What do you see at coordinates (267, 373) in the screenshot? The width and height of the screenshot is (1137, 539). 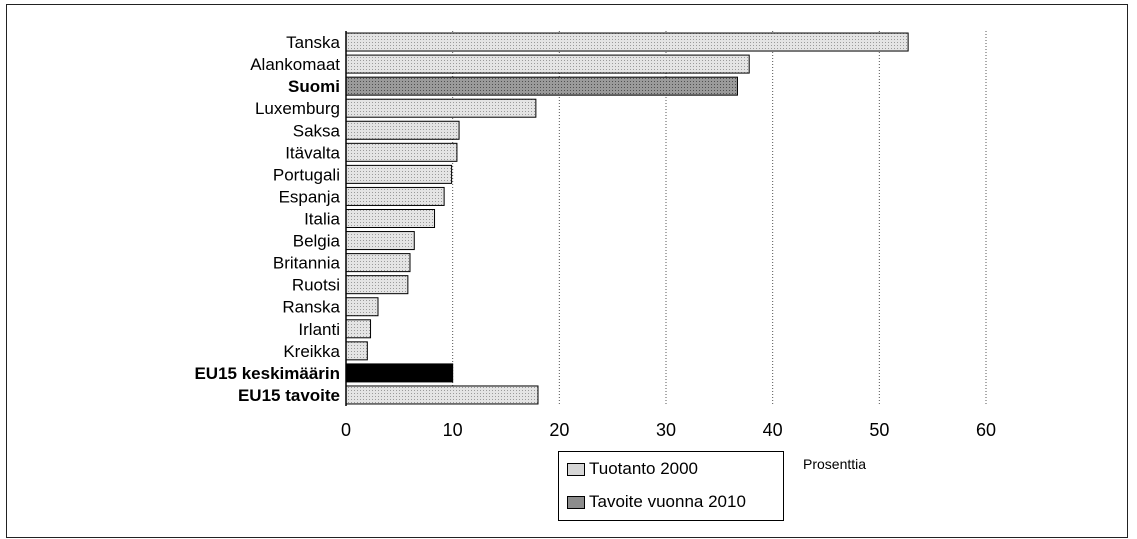 I see `category-label: EU15 keskimäärin` at bounding box center [267, 373].